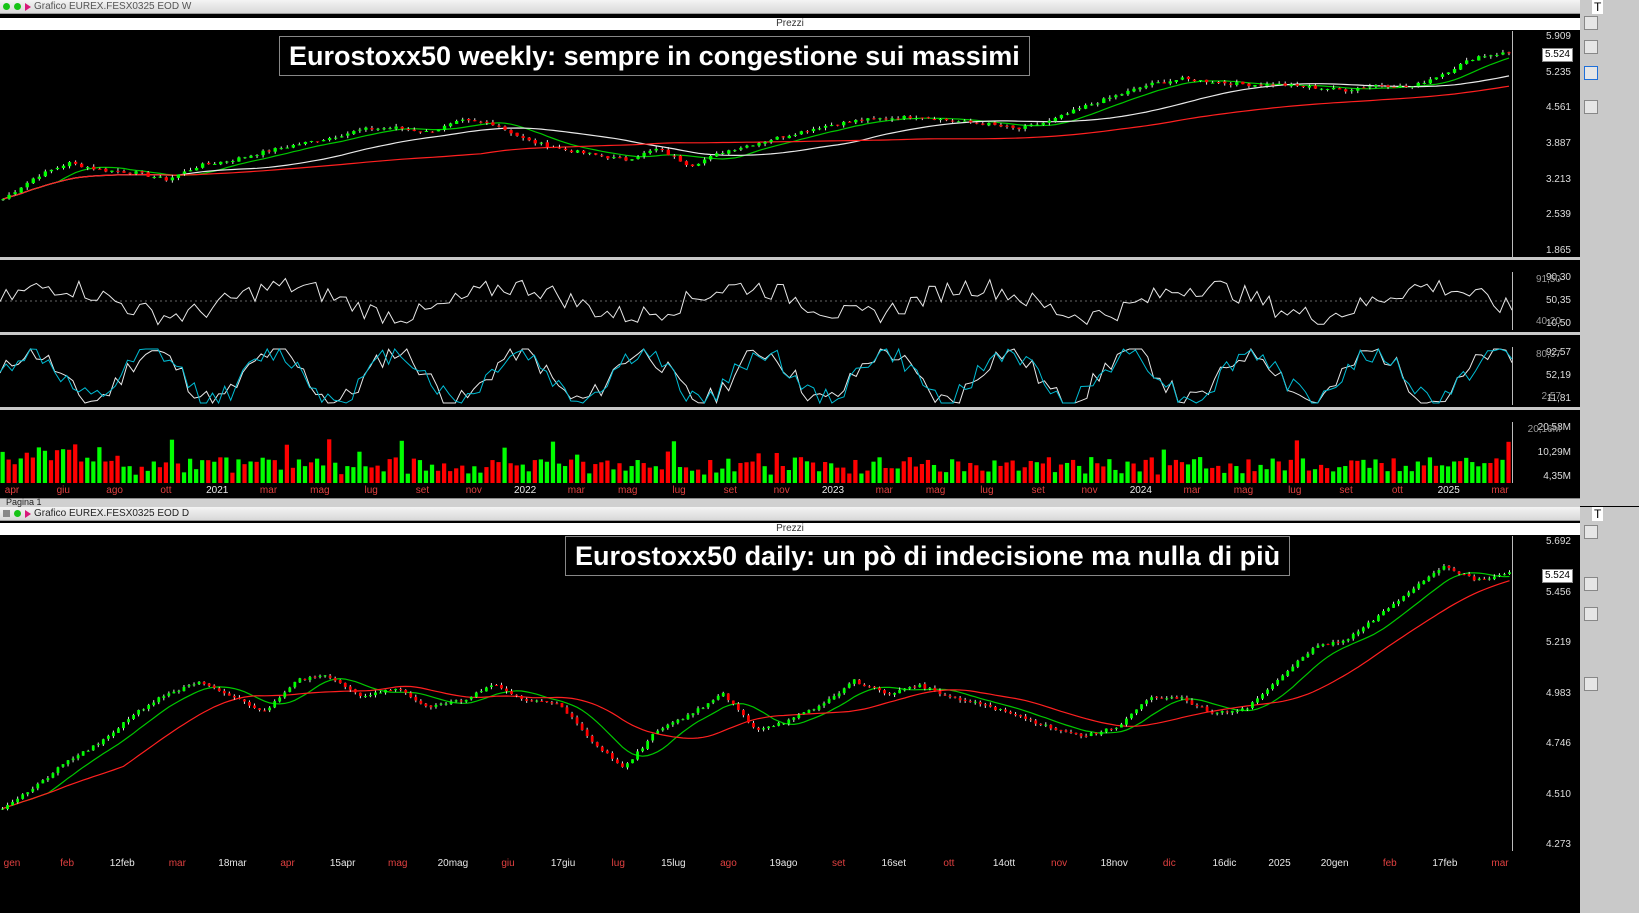 Image resolution: width=1639 pixels, height=913 pixels. I want to click on tab-strip: Pagina 1, so click(790, 502).